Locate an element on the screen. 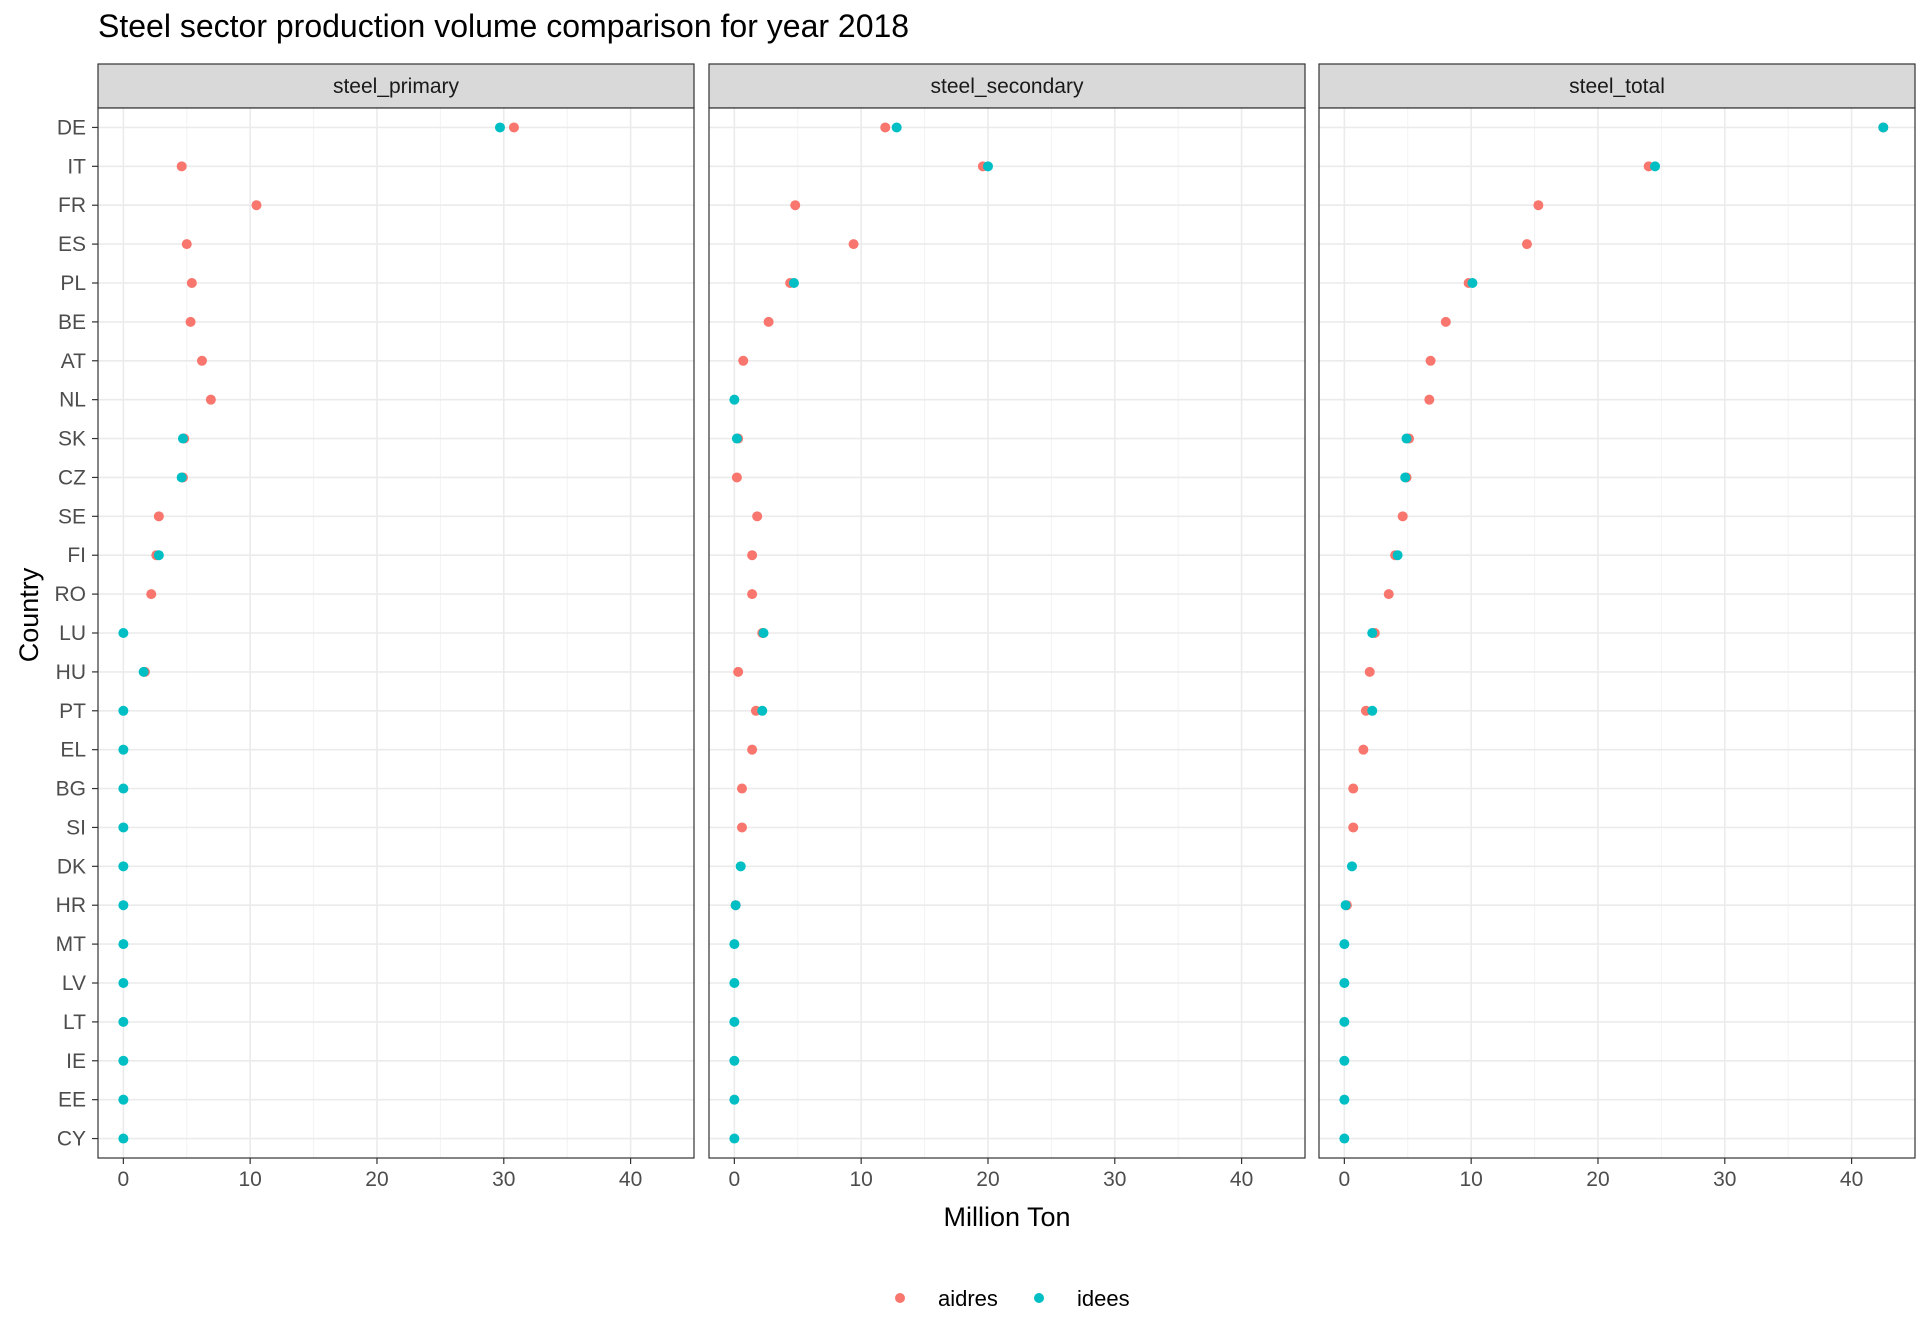 Image resolution: width=1920 pixels, height=1344 pixels. x-axis-title: Million Ton is located at coordinates (1006, 1217).